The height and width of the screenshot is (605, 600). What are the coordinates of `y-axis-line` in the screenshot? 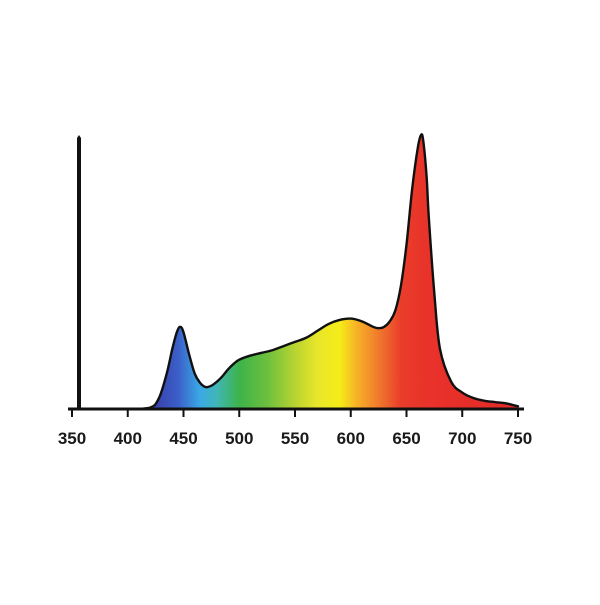 It's located at (79, 272).